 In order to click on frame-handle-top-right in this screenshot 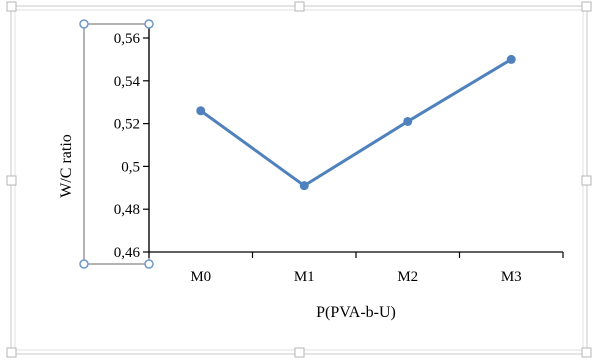, I will do `click(586, 6)`.